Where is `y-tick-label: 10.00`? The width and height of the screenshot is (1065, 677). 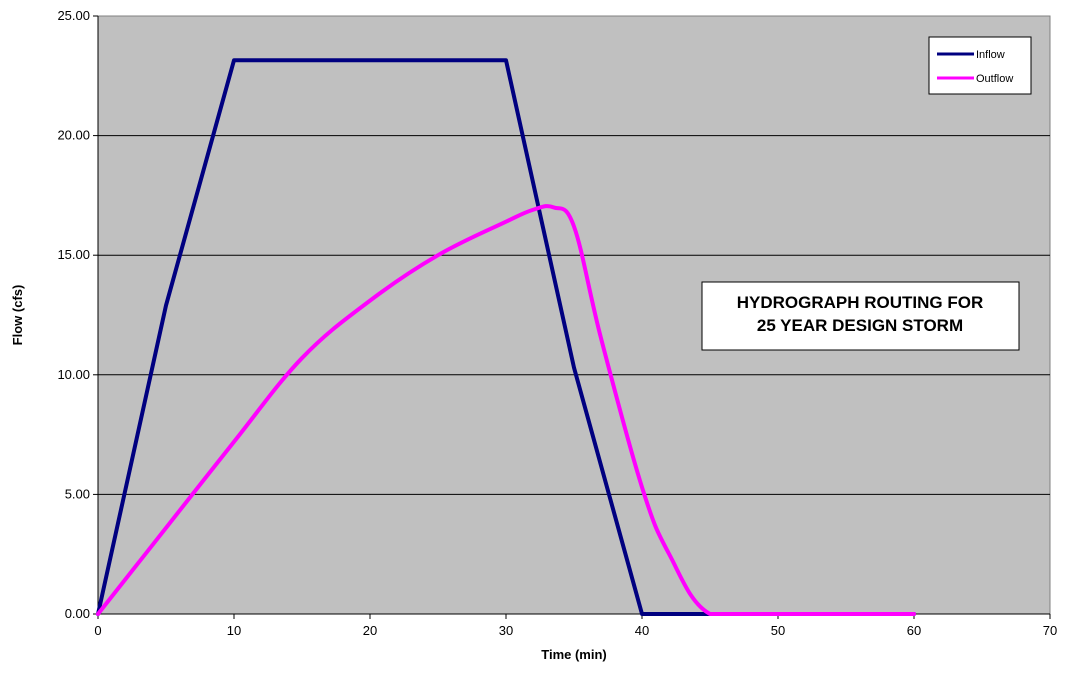
y-tick-label: 10.00 is located at coordinates (73, 374).